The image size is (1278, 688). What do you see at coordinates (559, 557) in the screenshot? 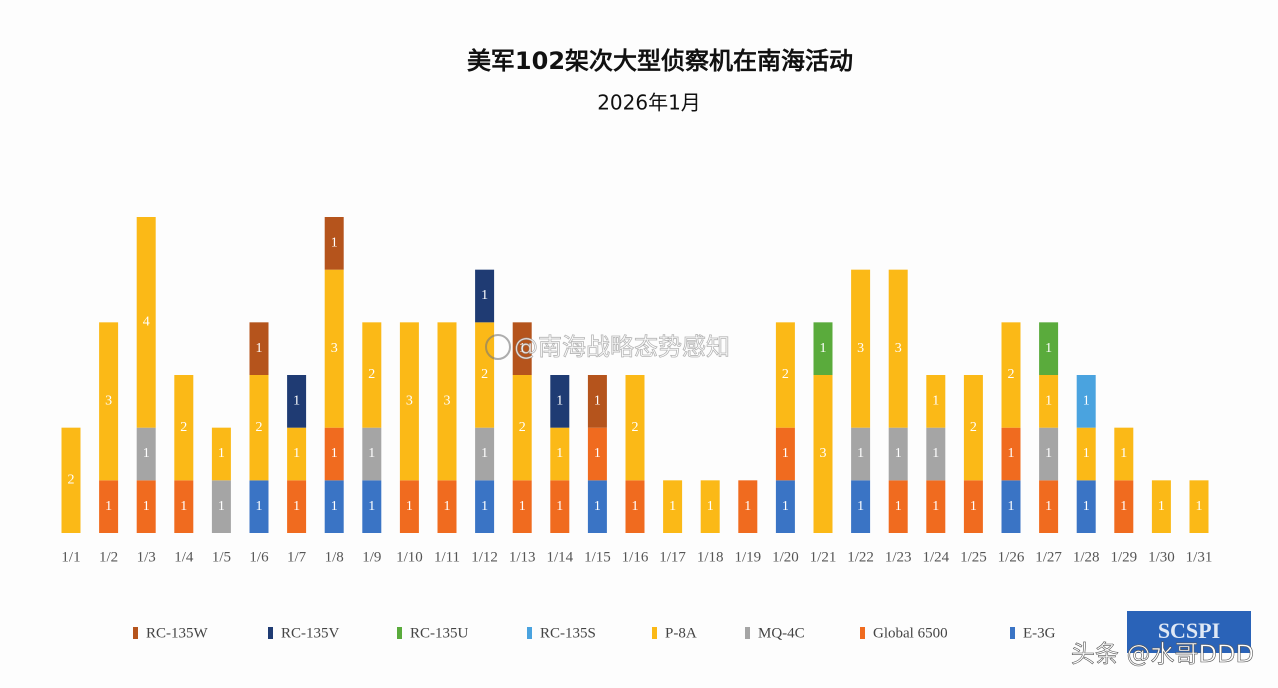
I see `x-tick-label: 1/14` at bounding box center [559, 557].